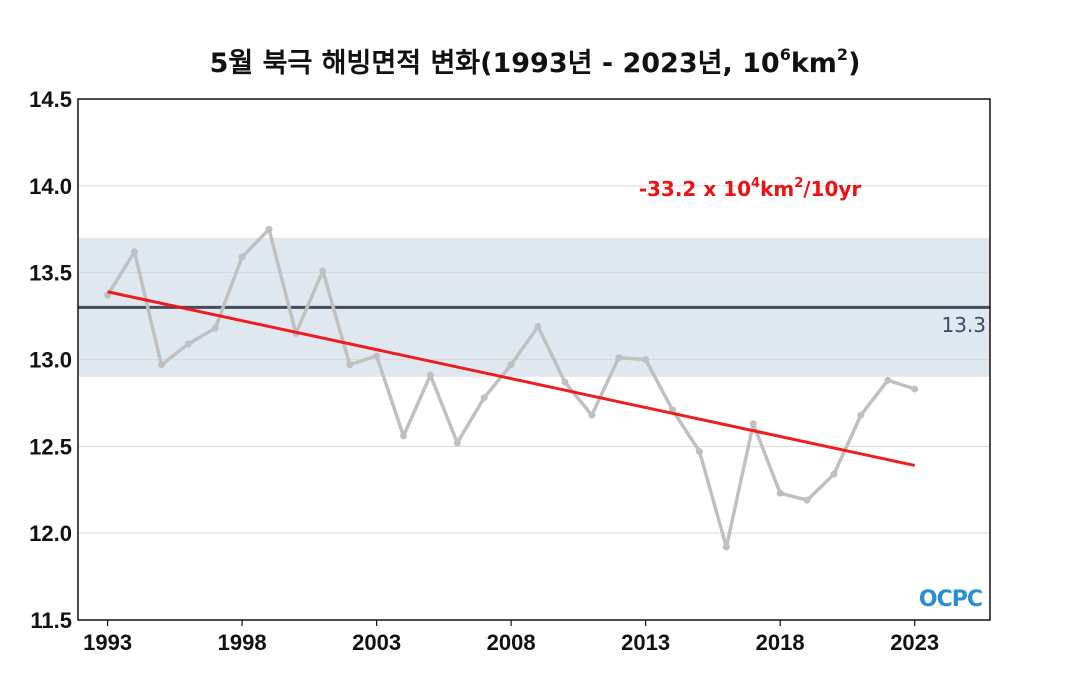  What do you see at coordinates (50, 533) in the screenshot?
I see `y-tick-label: 12.0` at bounding box center [50, 533].